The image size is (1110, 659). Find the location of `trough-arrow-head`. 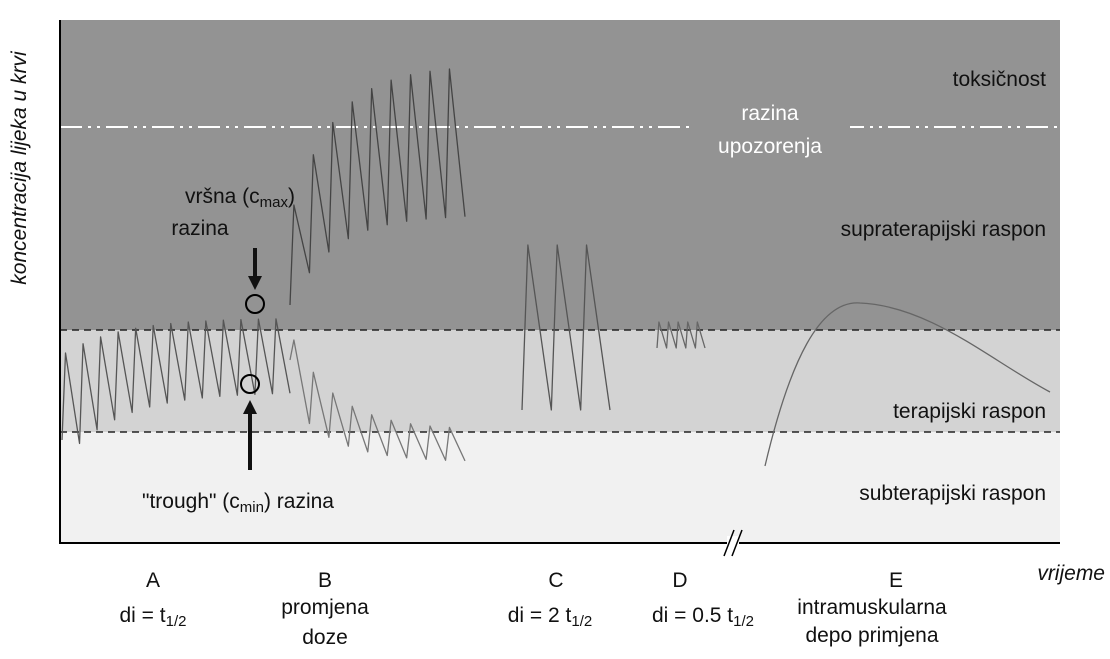

trough-arrow-head is located at coordinates (250, 407).